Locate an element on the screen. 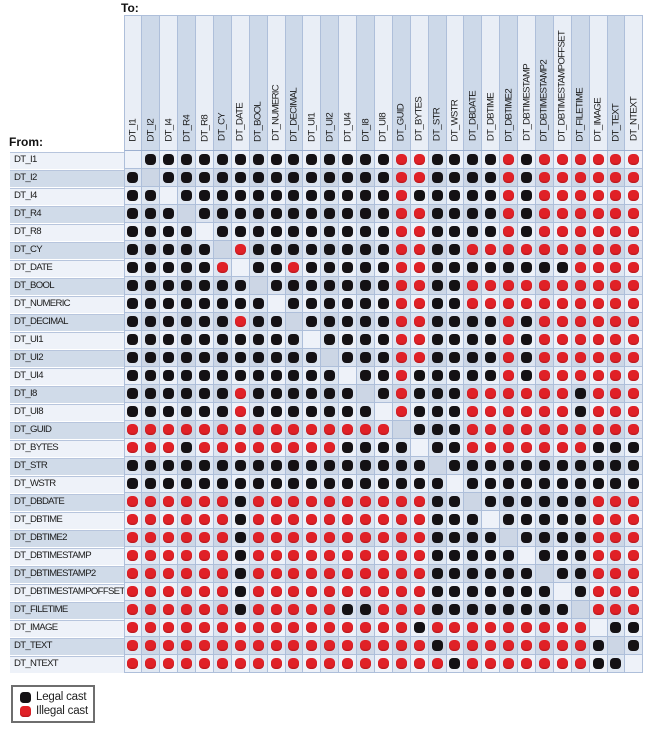 This screenshot has width=645, height=729. cell-DT_DBTIME-to-DT_UI1 is located at coordinates (312, 520).